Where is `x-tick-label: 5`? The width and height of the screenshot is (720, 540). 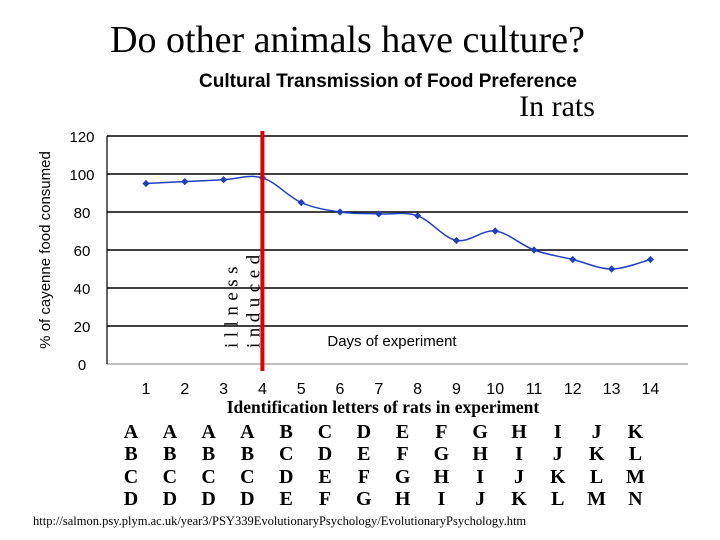 x-tick-label: 5 is located at coordinates (301, 389).